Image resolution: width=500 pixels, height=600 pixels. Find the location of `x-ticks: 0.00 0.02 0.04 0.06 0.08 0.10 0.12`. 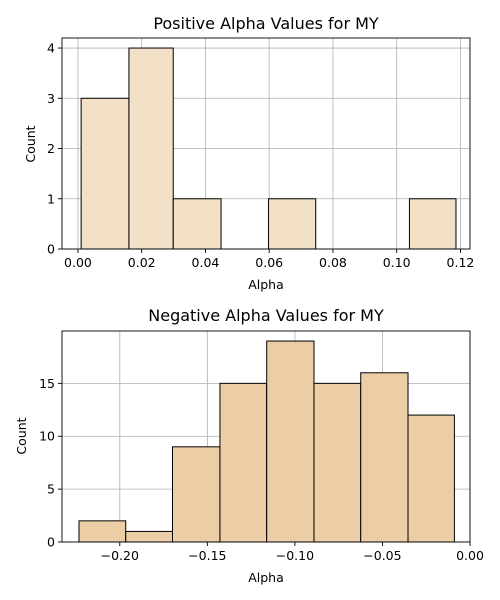

x-ticks: 0.00 0.02 0.04 0.06 0.08 0.10 0.12 is located at coordinates (269, 259).